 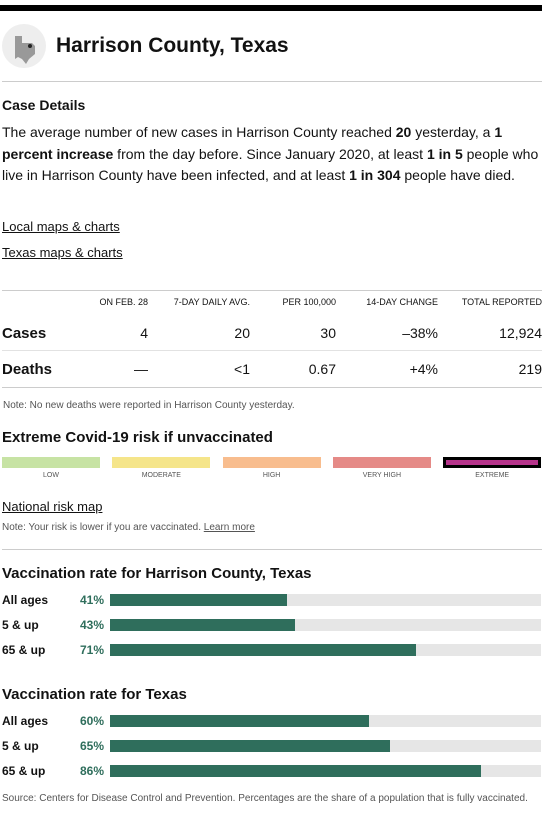 I want to click on cell: 30, so click(x=328, y=333).